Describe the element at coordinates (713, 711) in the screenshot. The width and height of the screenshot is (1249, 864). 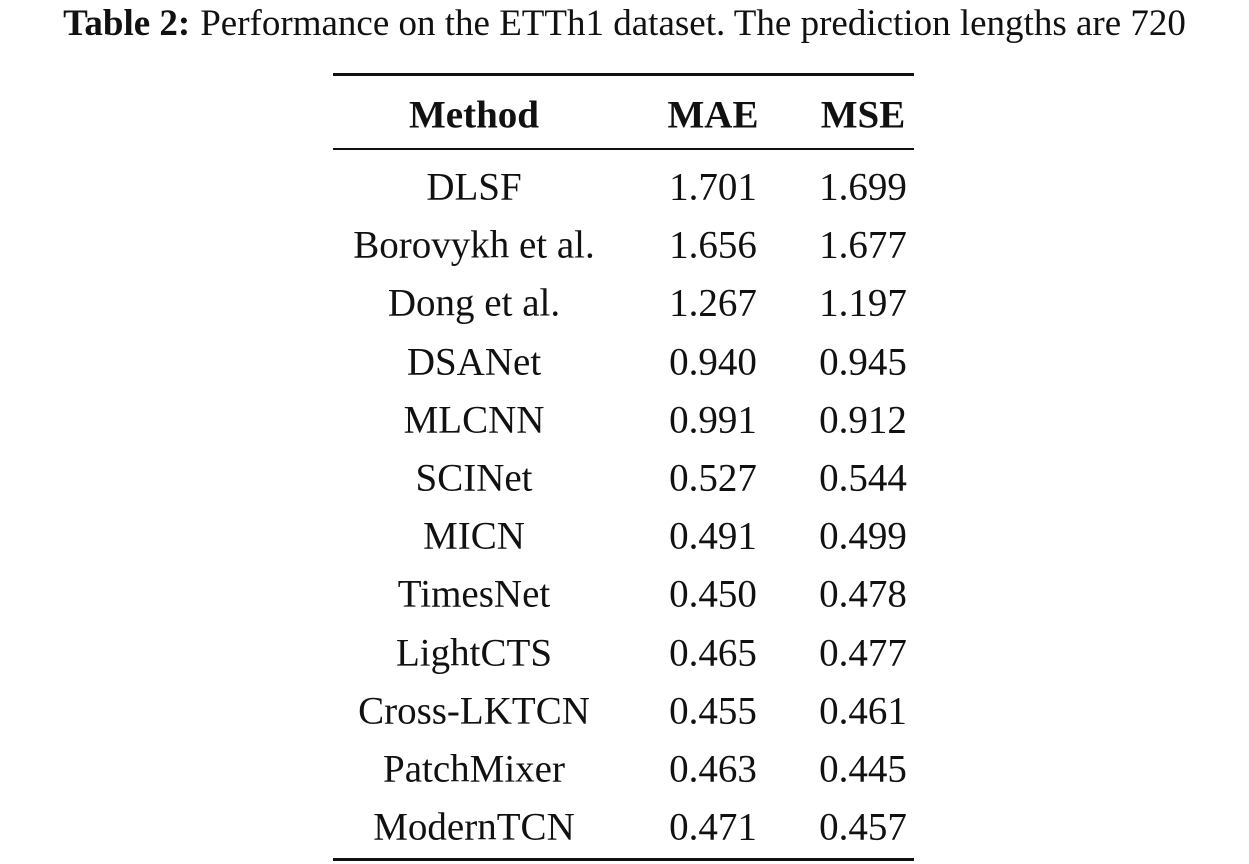
I see `value-cell: 0.455` at that location.